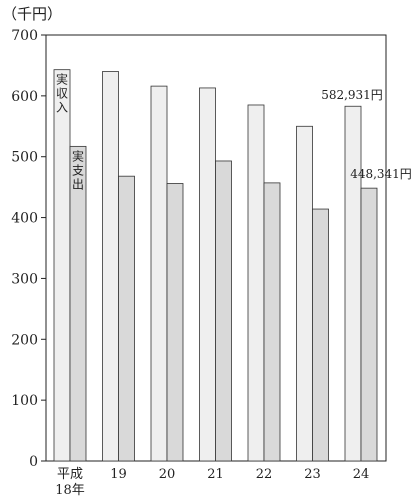  Describe the element at coordinates (78, 169) in the screenshot. I see `series-label-expenditure: 実支出` at that location.